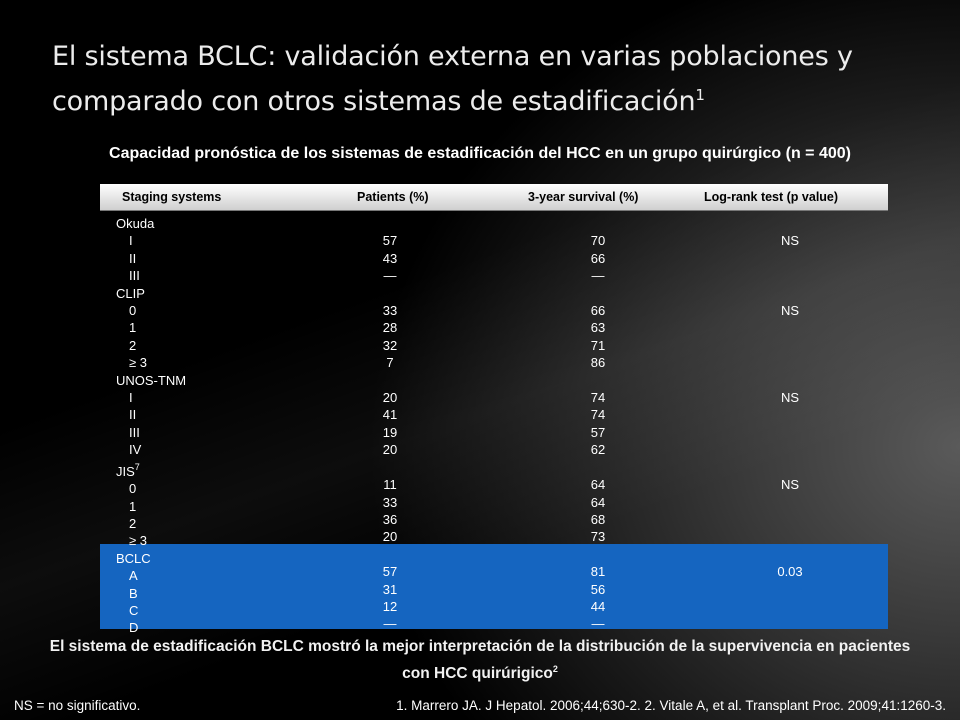 The image size is (960, 720). What do you see at coordinates (390, 432) in the screenshot?
I see `patients-cell: 19` at bounding box center [390, 432].